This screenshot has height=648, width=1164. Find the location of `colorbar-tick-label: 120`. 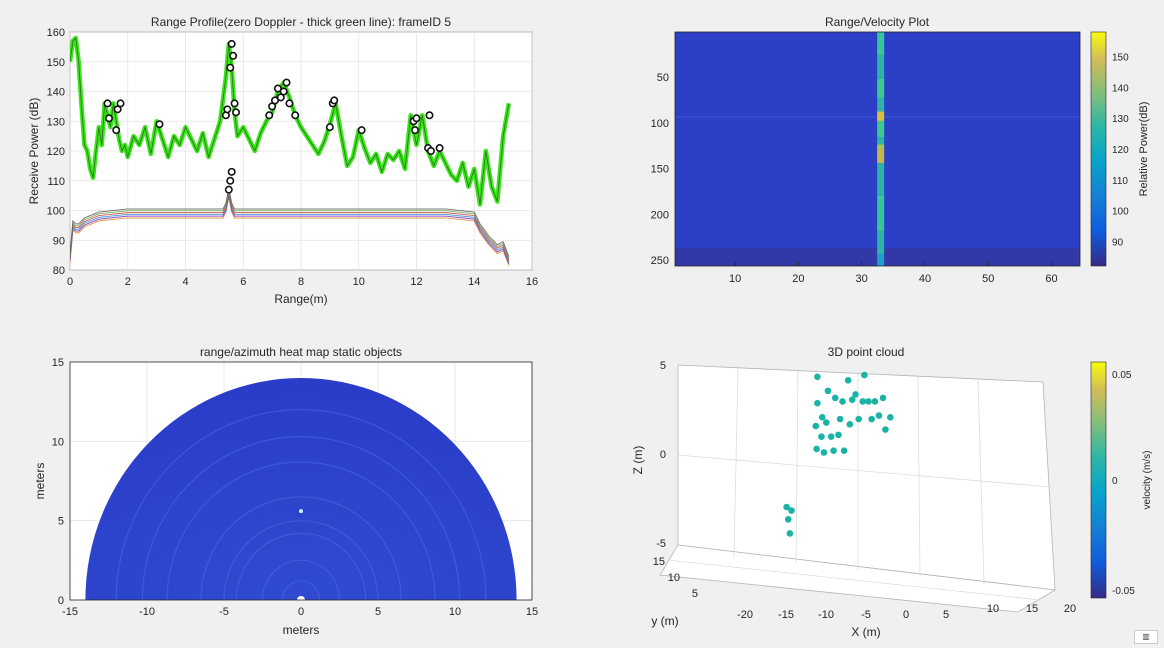

colorbar-tick-label: 120 is located at coordinates (1120, 150).